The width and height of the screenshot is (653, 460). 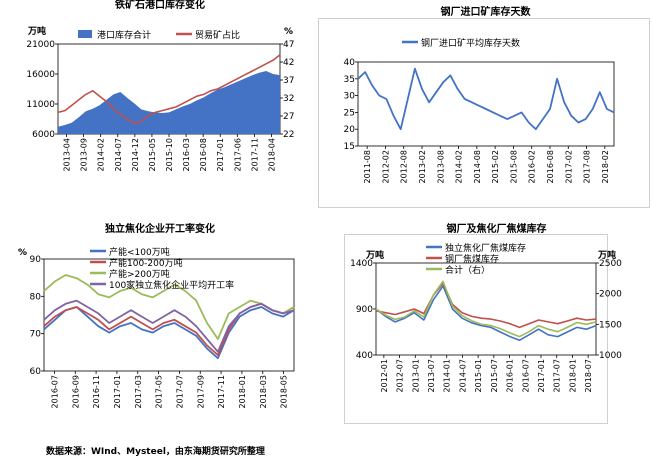 What do you see at coordinates (350, 97) in the screenshot?
I see `y-tick-label: 30` at bounding box center [350, 97].